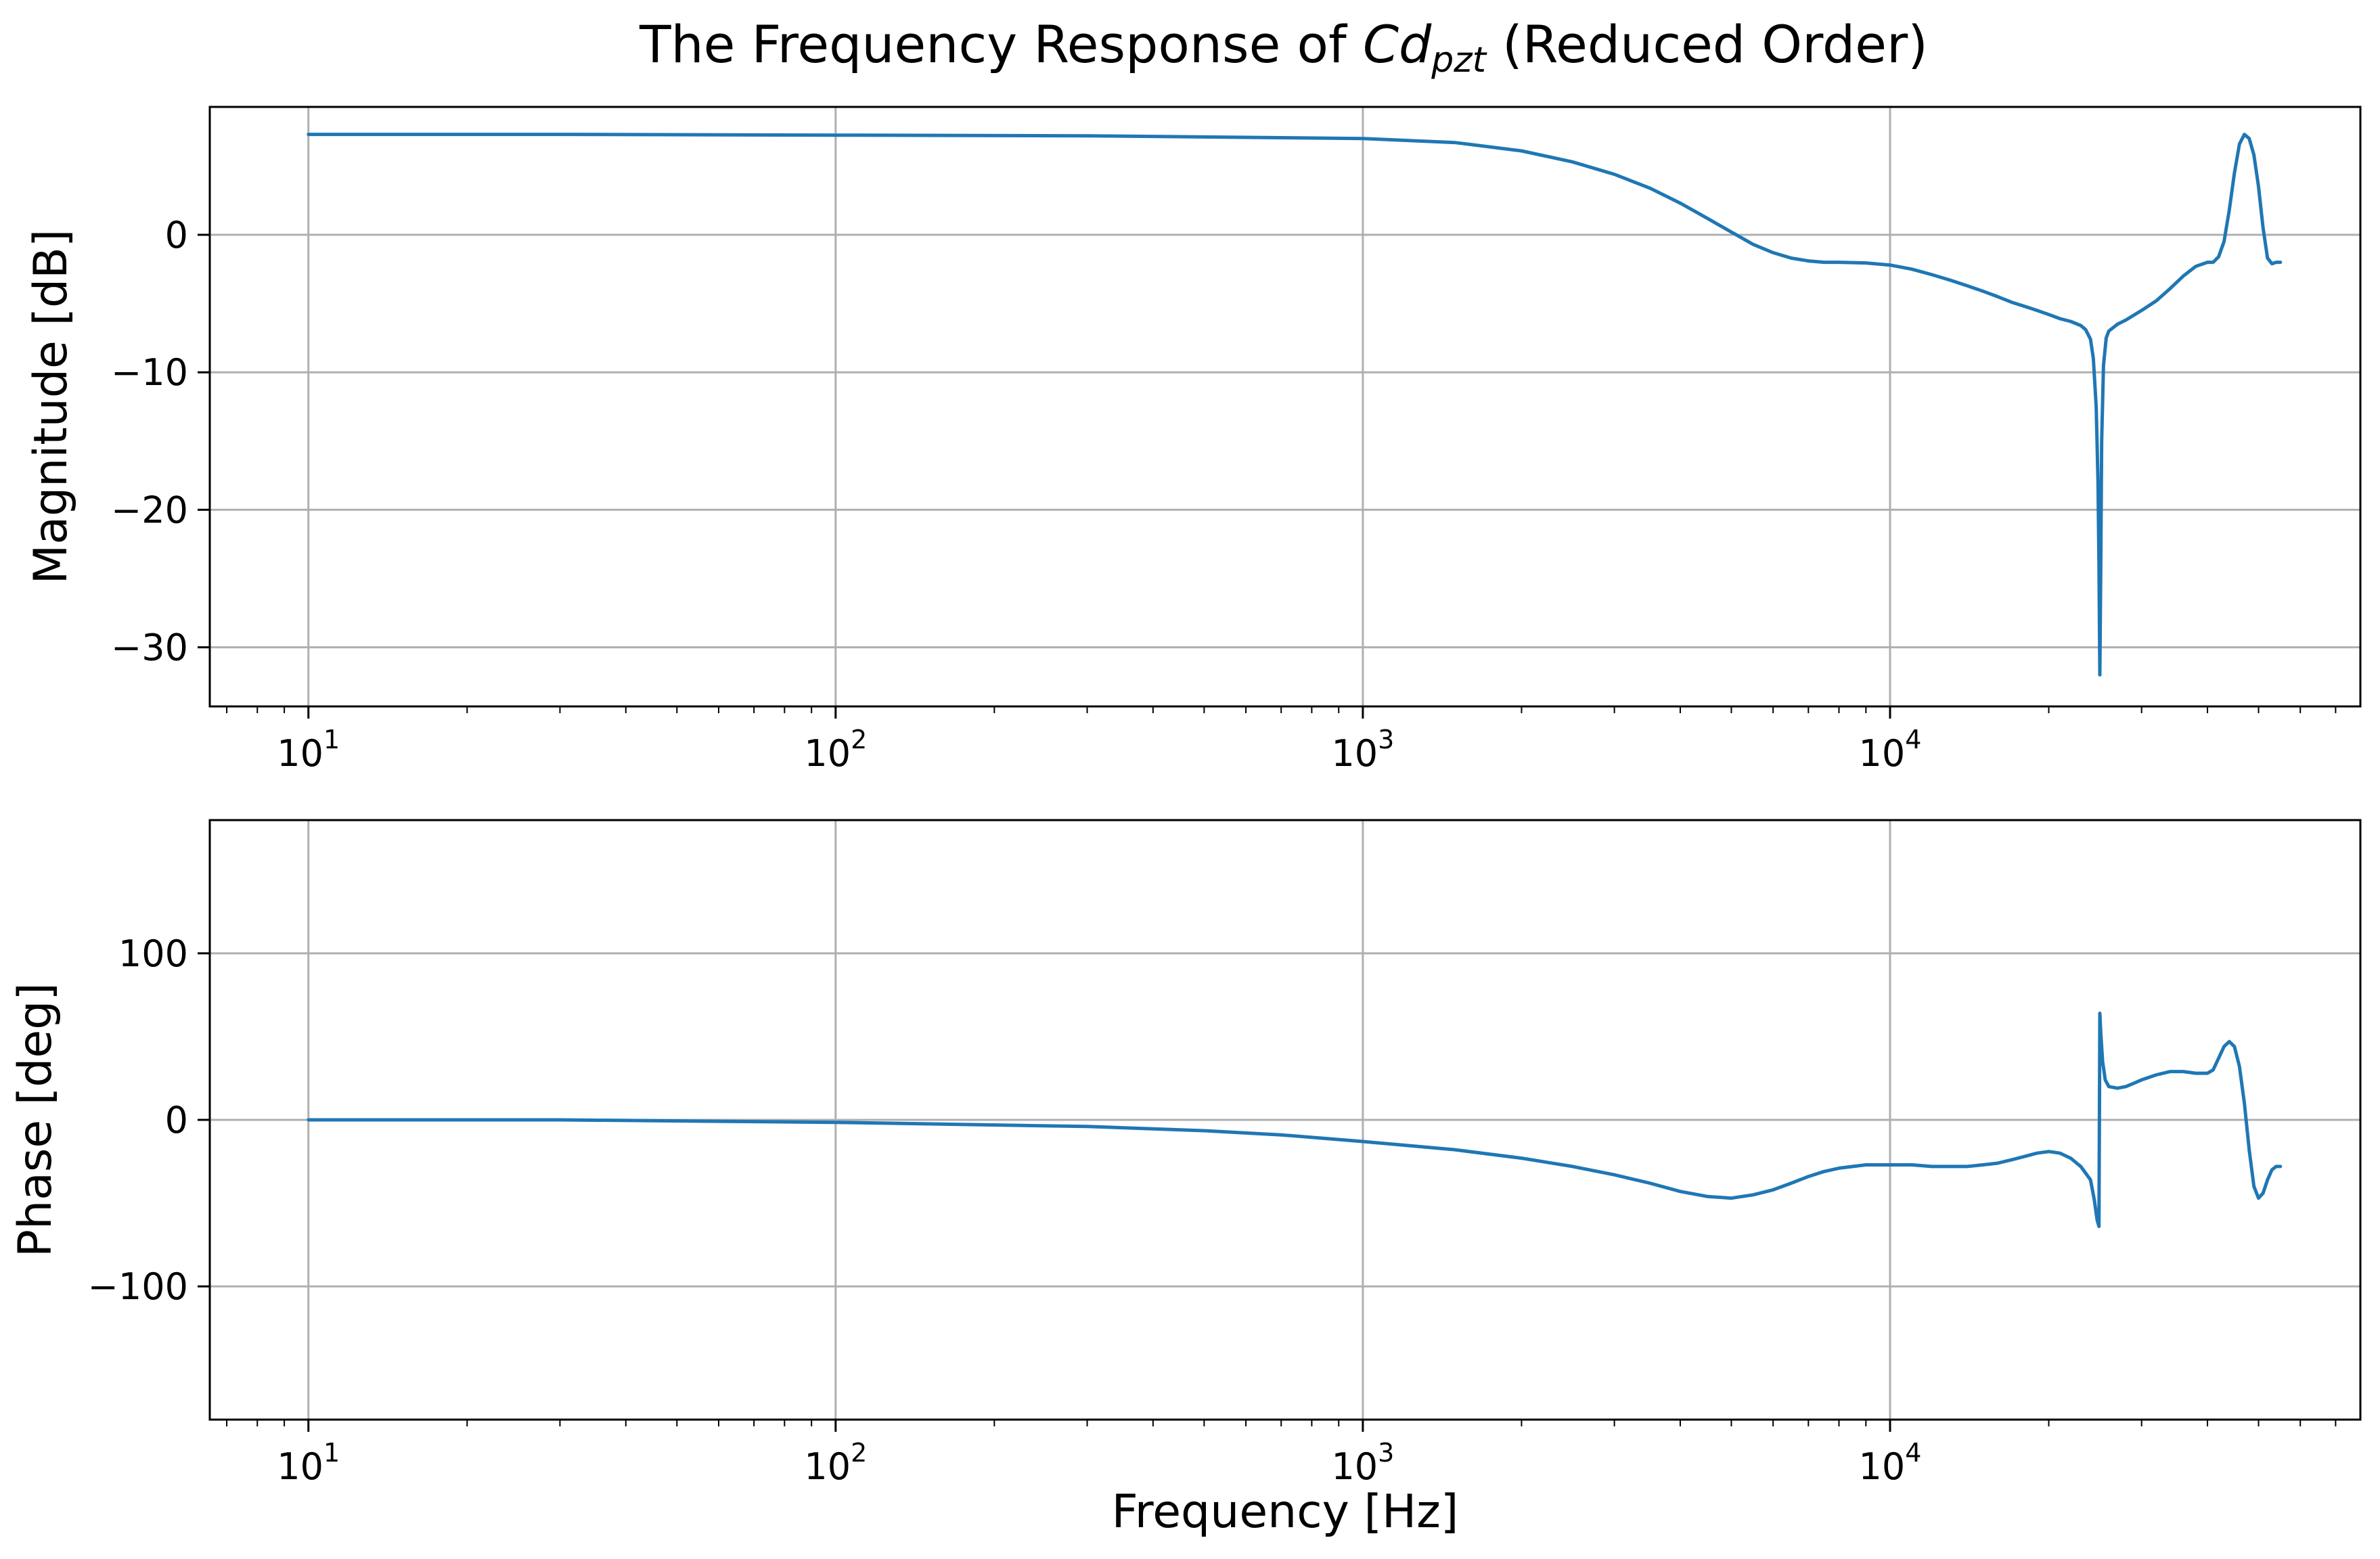 The width and height of the screenshot is (2380, 1559). Describe the element at coordinates (308, 750) in the screenshot. I see `magnitude-x-tick-label-0: 10¹` at that location.